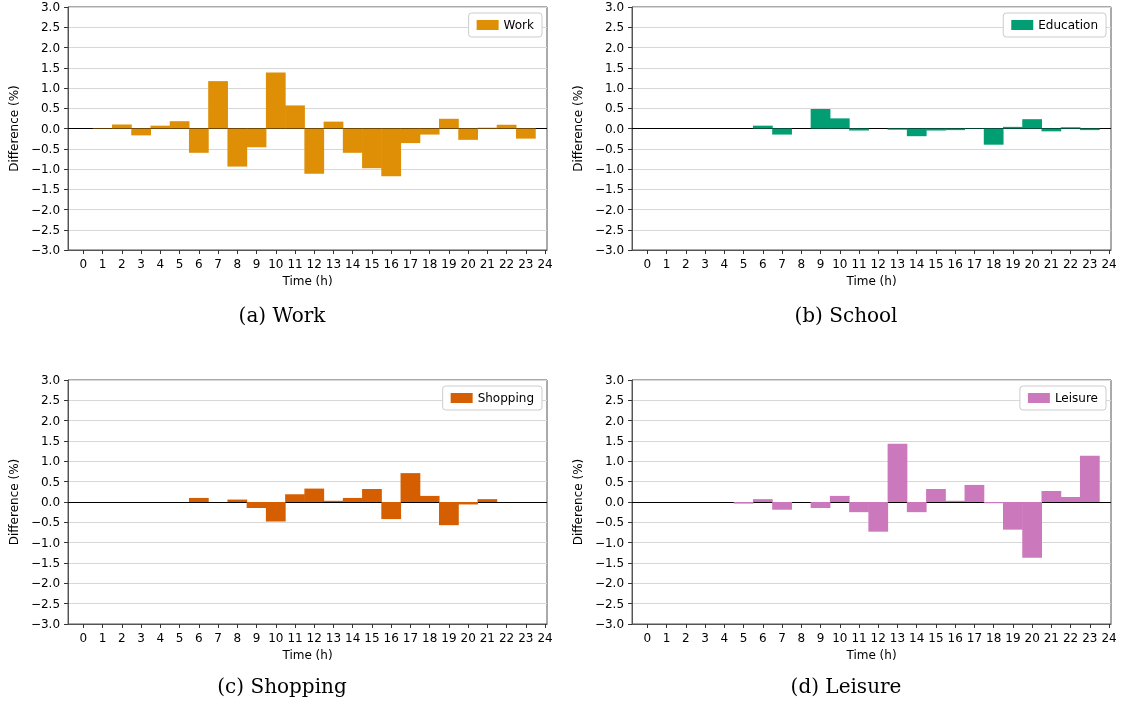 This screenshot has width=1128, height=711. What do you see at coordinates (314, 638) in the screenshot?
I see `x-tick-label: 12` at bounding box center [314, 638].